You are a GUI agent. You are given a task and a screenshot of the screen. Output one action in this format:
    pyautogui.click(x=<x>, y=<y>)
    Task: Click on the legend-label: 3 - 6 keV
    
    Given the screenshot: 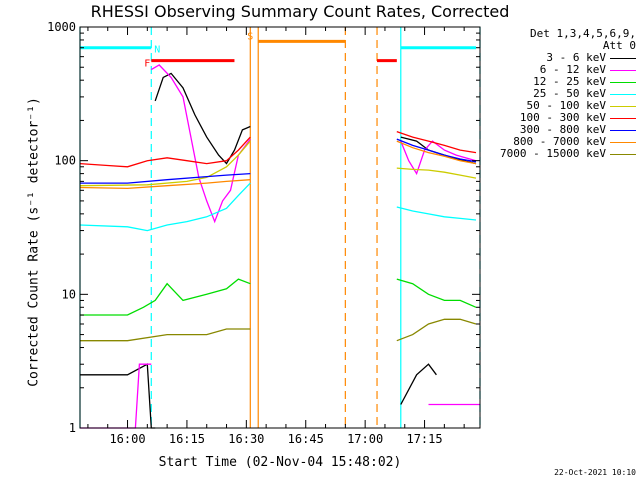 What is the action you would take?
    pyautogui.click(x=576, y=57)
    